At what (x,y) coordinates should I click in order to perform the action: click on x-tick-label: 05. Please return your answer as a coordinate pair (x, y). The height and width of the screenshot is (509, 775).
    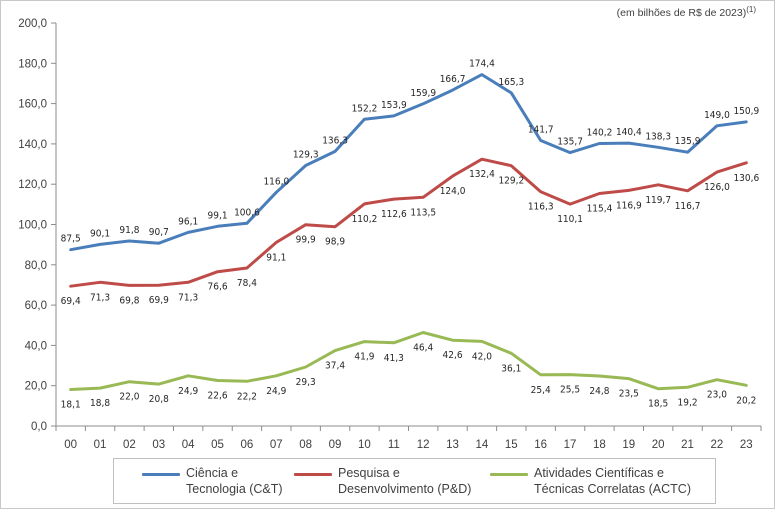
    Looking at the image, I should click on (217, 445).